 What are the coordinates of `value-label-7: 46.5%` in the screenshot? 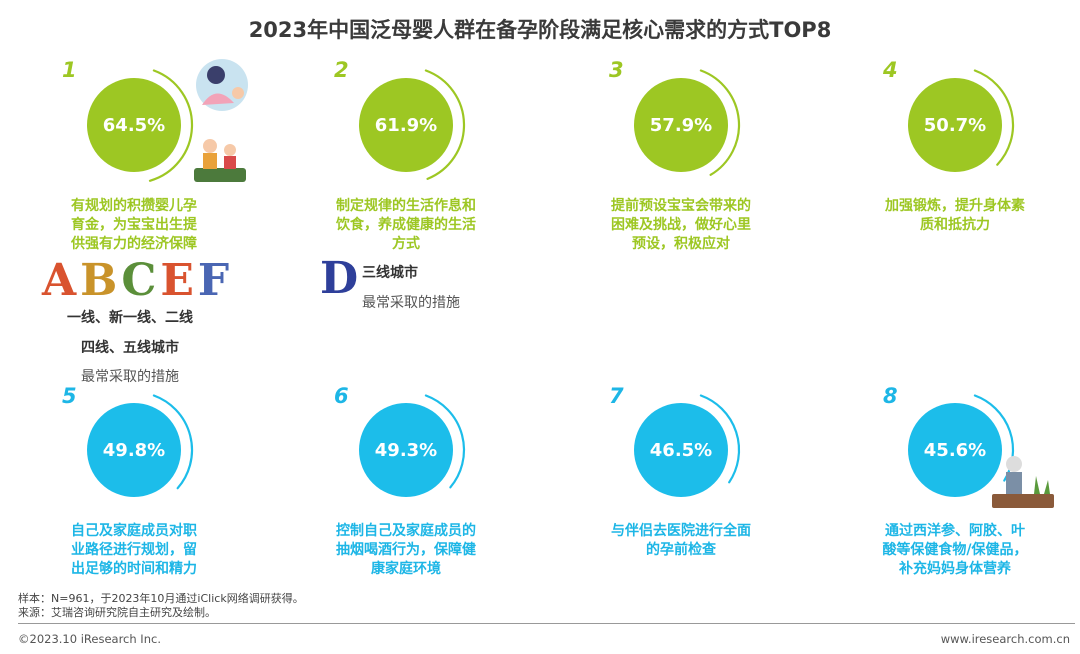 It's located at (681, 450).